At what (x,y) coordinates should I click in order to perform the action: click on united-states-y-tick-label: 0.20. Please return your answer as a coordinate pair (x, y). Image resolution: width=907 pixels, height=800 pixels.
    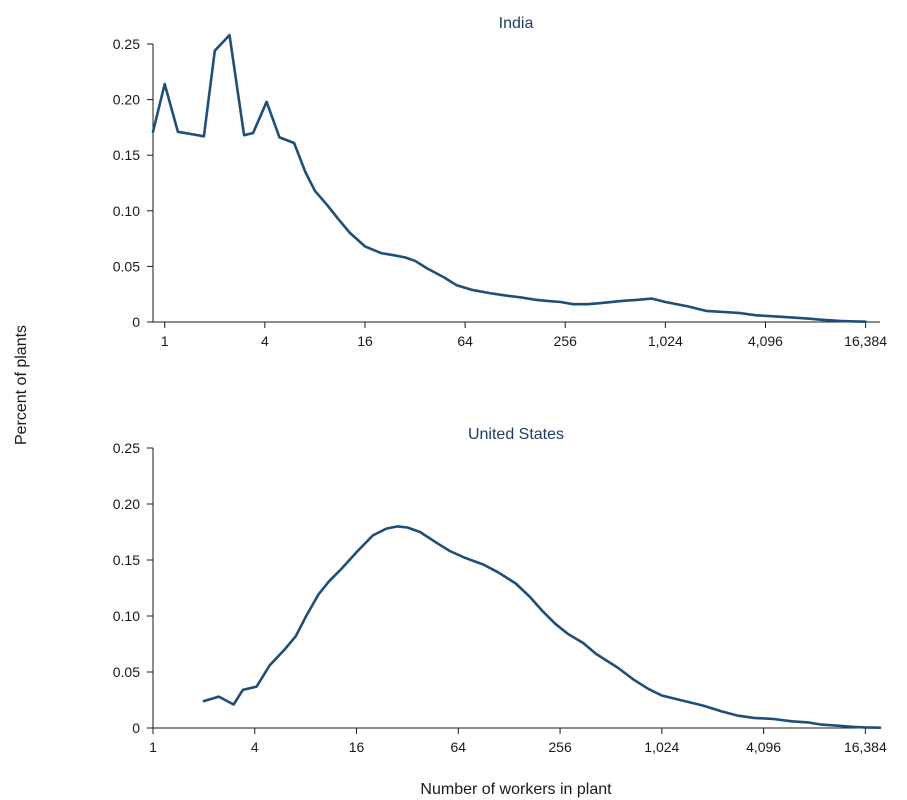
    Looking at the image, I should click on (126, 504).